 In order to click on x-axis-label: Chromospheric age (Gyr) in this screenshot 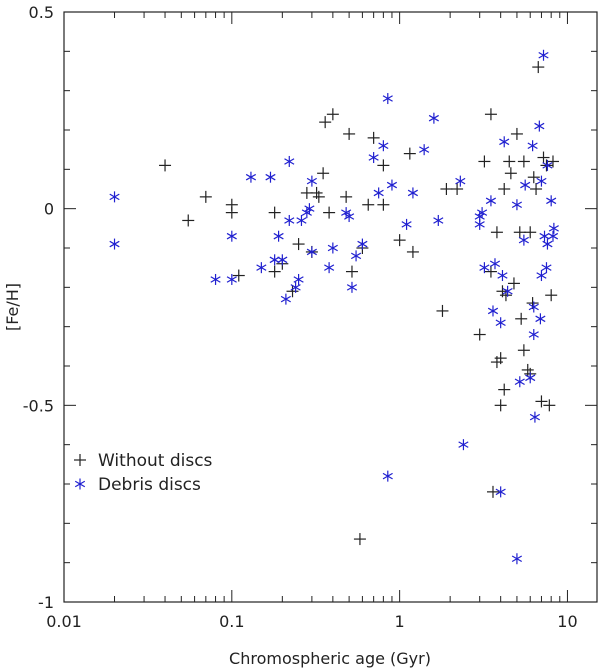, I will do `click(330, 658)`.